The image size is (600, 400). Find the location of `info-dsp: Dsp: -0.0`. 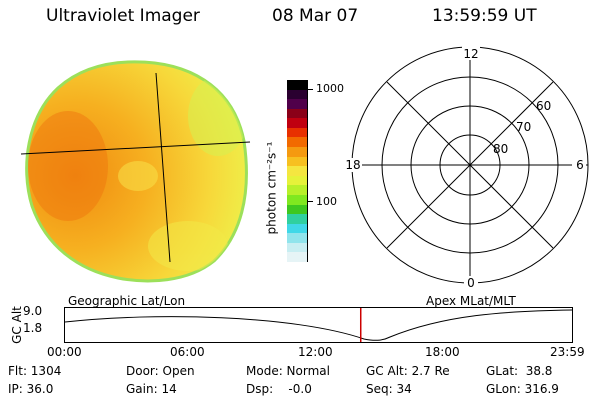

info-dsp: Dsp: -0.0 is located at coordinates (279, 389).